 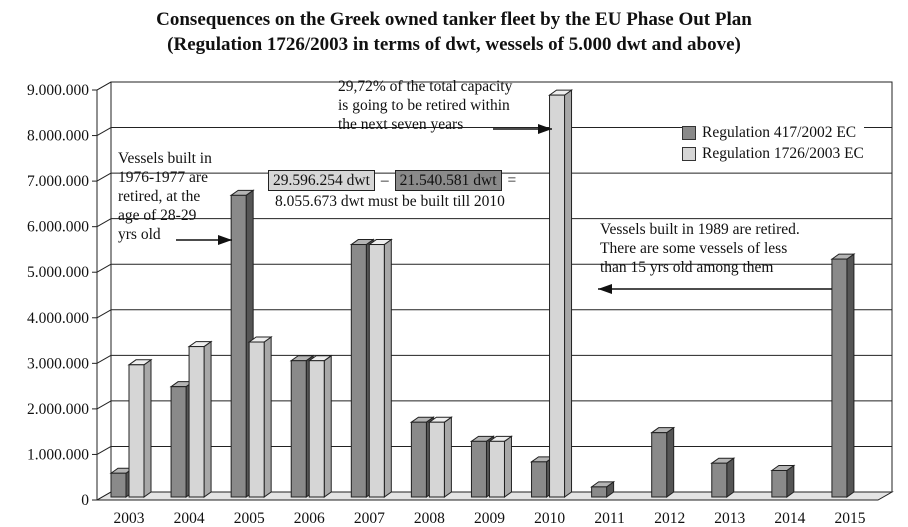 I want to click on x-tick-label: 2012, so click(x=669, y=518).